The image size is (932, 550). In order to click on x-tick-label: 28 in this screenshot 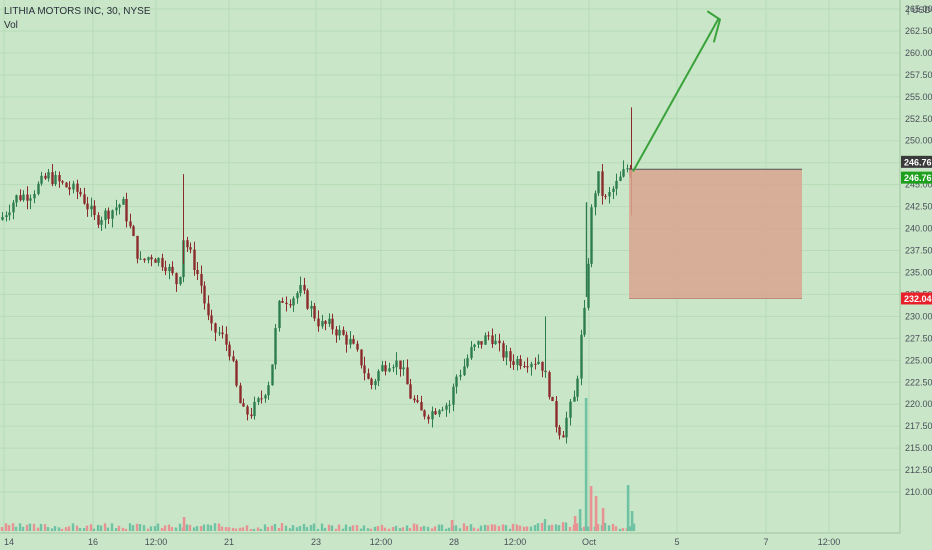, I will do `click(454, 542)`.